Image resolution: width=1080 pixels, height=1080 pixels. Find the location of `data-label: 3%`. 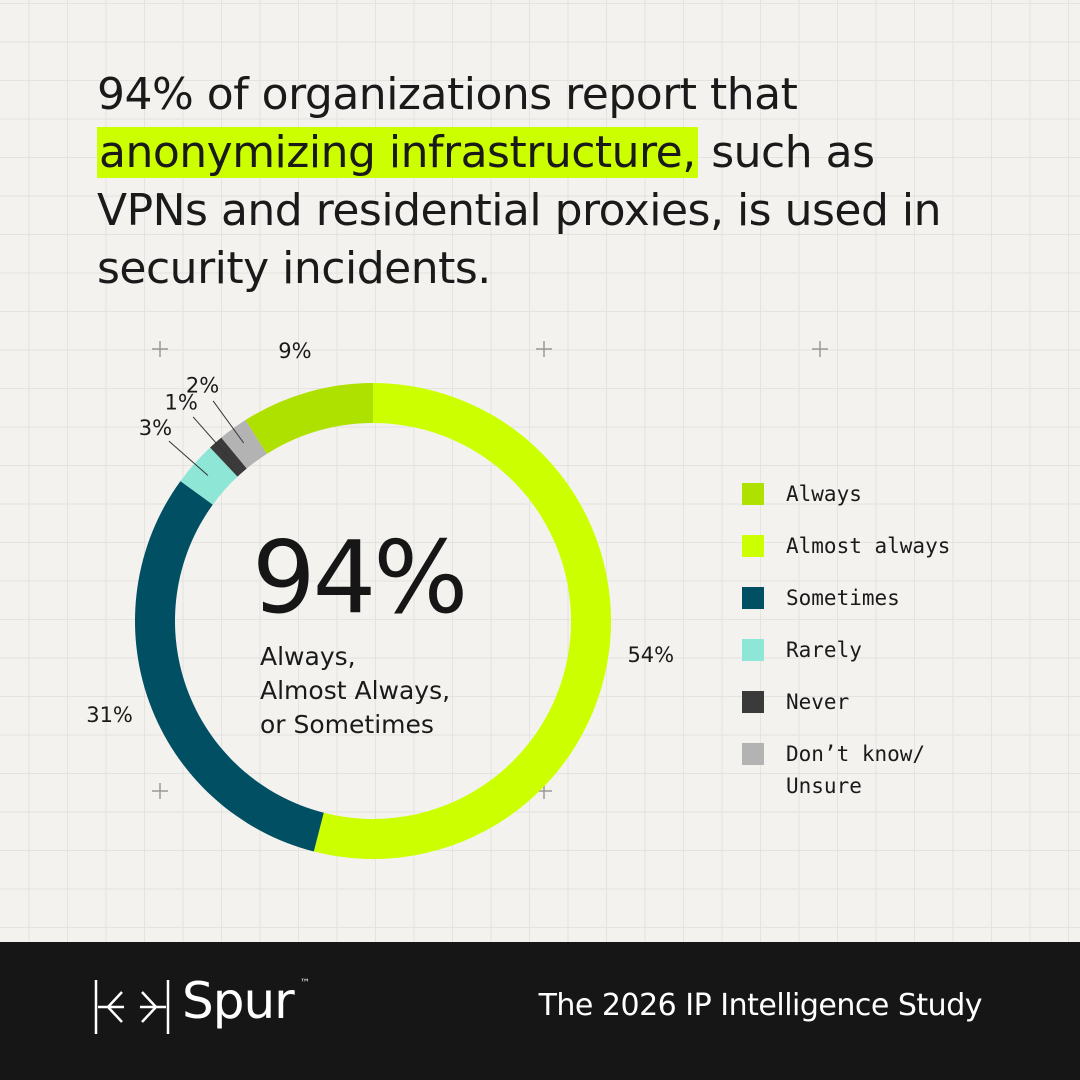

data-label: 3% is located at coordinates (155, 428).